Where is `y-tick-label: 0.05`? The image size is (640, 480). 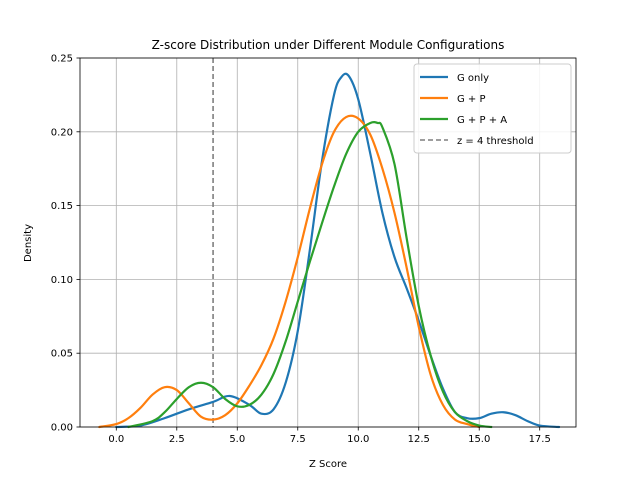
y-tick-label: 0.05 is located at coordinates (62, 354).